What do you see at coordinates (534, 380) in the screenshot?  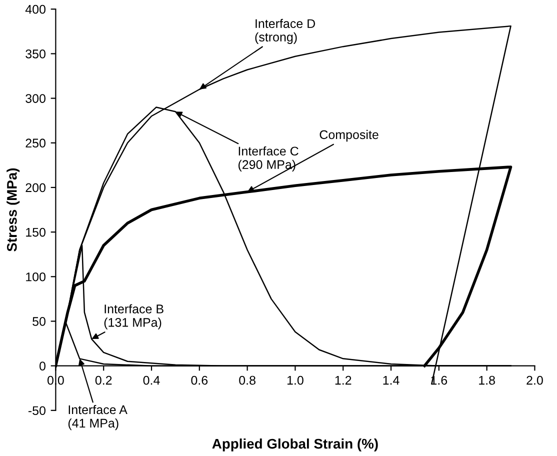 I see `x-tick-label: 2.0` at bounding box center [534, 380].